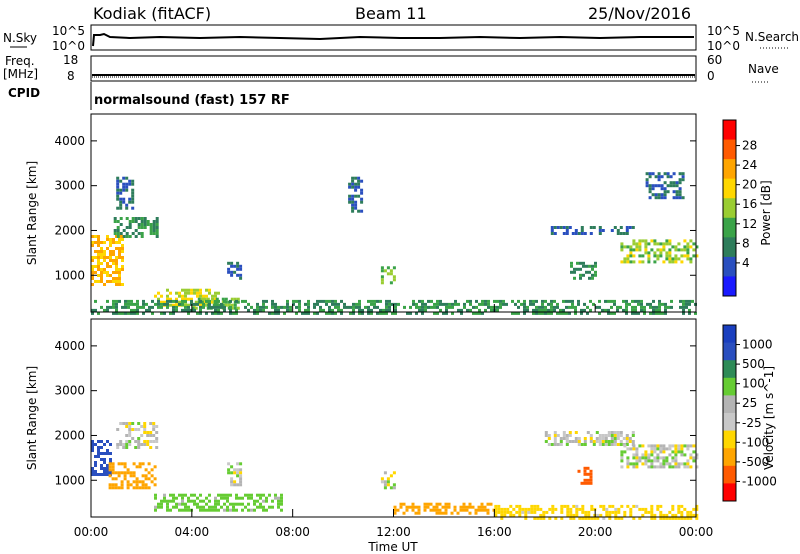  What do you see at coordinates (746, 263) in the screenshot?
I see `colorbar-tick-label: 4` at bounding box center [746, 263].